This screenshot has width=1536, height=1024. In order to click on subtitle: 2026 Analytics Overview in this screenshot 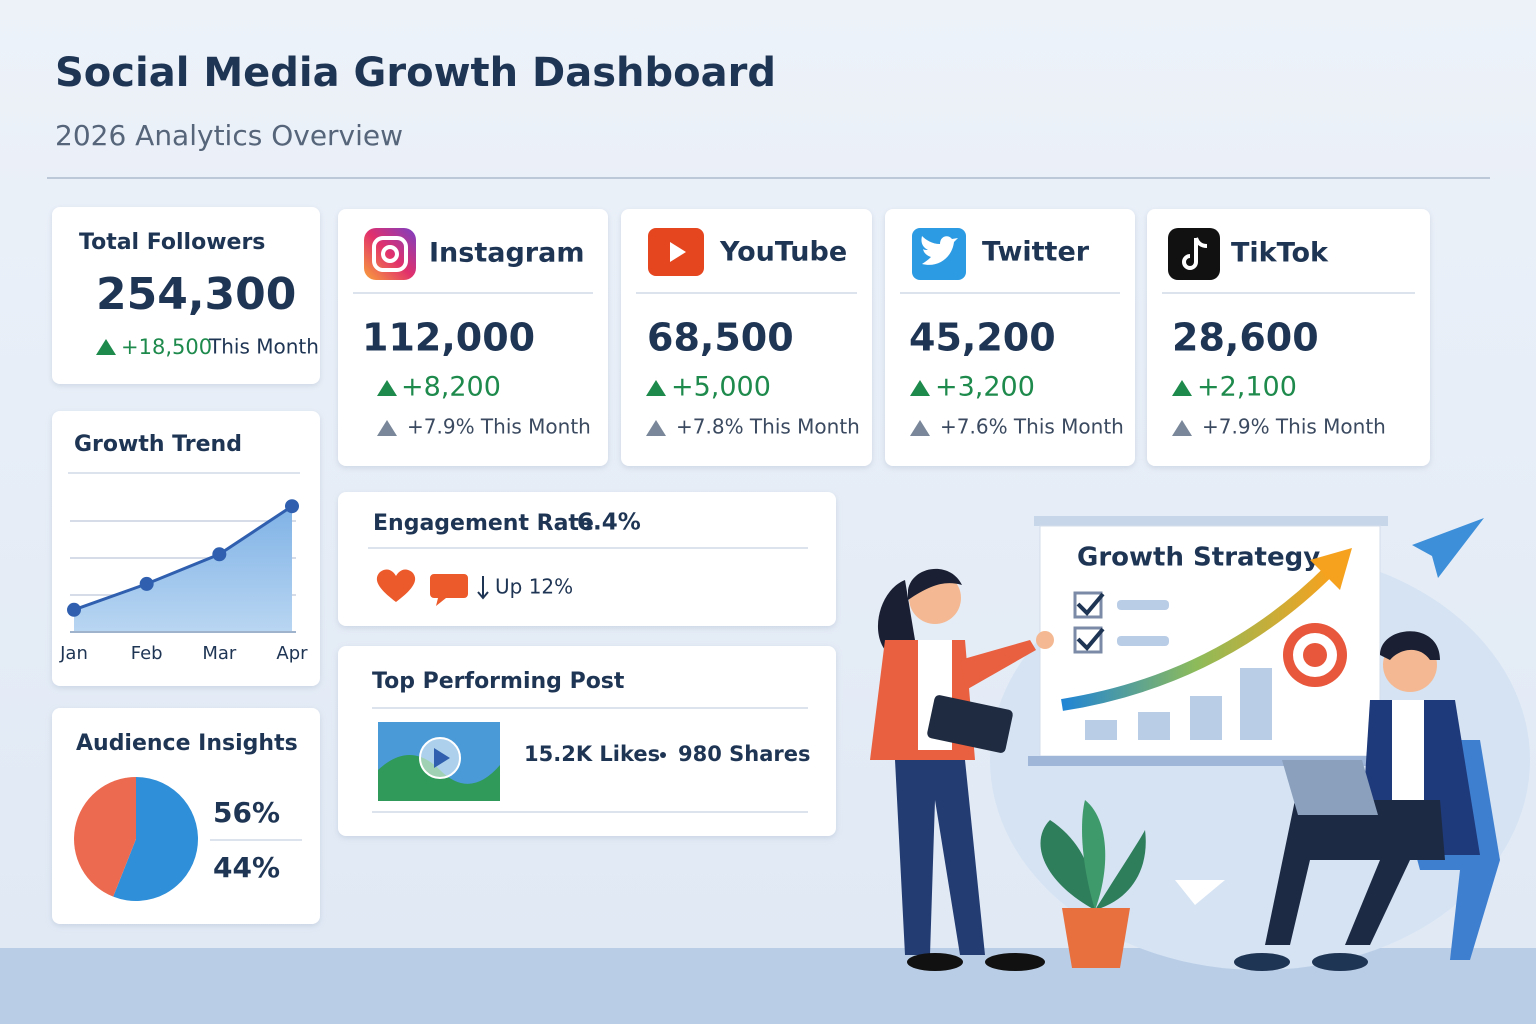, I will do `click(229, 135)`.